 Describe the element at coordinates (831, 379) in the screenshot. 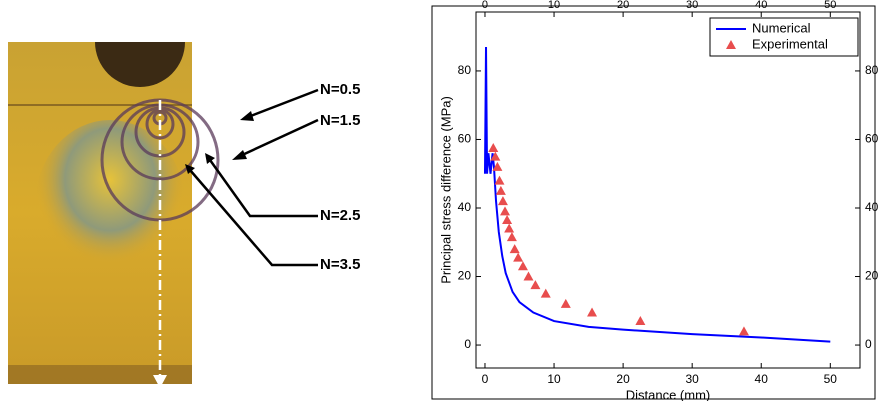

I see `x-tick-label: 50` at that location.